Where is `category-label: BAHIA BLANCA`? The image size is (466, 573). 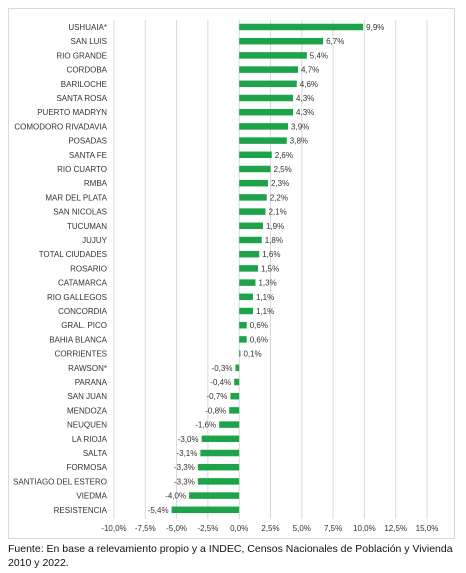 category-label: BAHIA BLANCA is located at coordinates (78, 339).